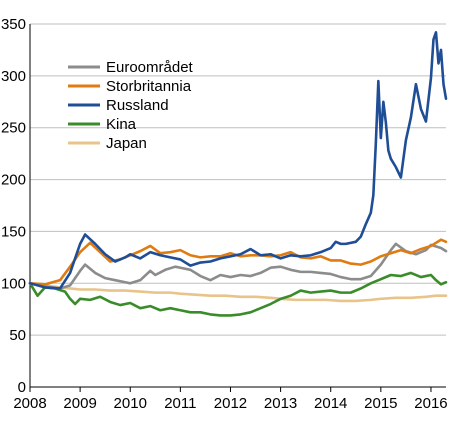 This screenshot has height=428, width=450. I want to click on y-tick-label: 50, so click(17, 335).